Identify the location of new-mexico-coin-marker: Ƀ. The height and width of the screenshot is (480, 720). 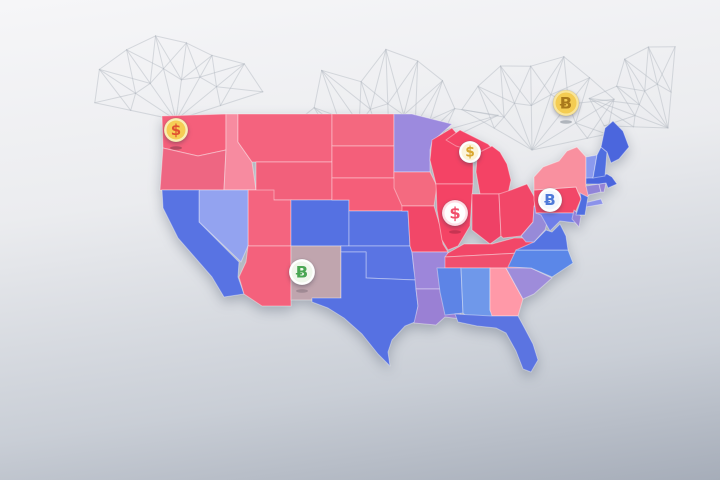
(302, 272).